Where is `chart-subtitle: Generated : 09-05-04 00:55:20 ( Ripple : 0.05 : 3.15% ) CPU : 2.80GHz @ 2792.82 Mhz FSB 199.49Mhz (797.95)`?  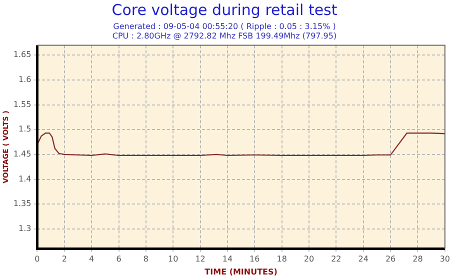
chart-subtitle: Generated : 09-05-04 00:55:20 ( Ripple : 0.05 : 3.15% ) CPU : 2.80GHz @ 2792.82 Mhz FSB 199.49Mhz (797.95) is located at coordinates (224, 31).